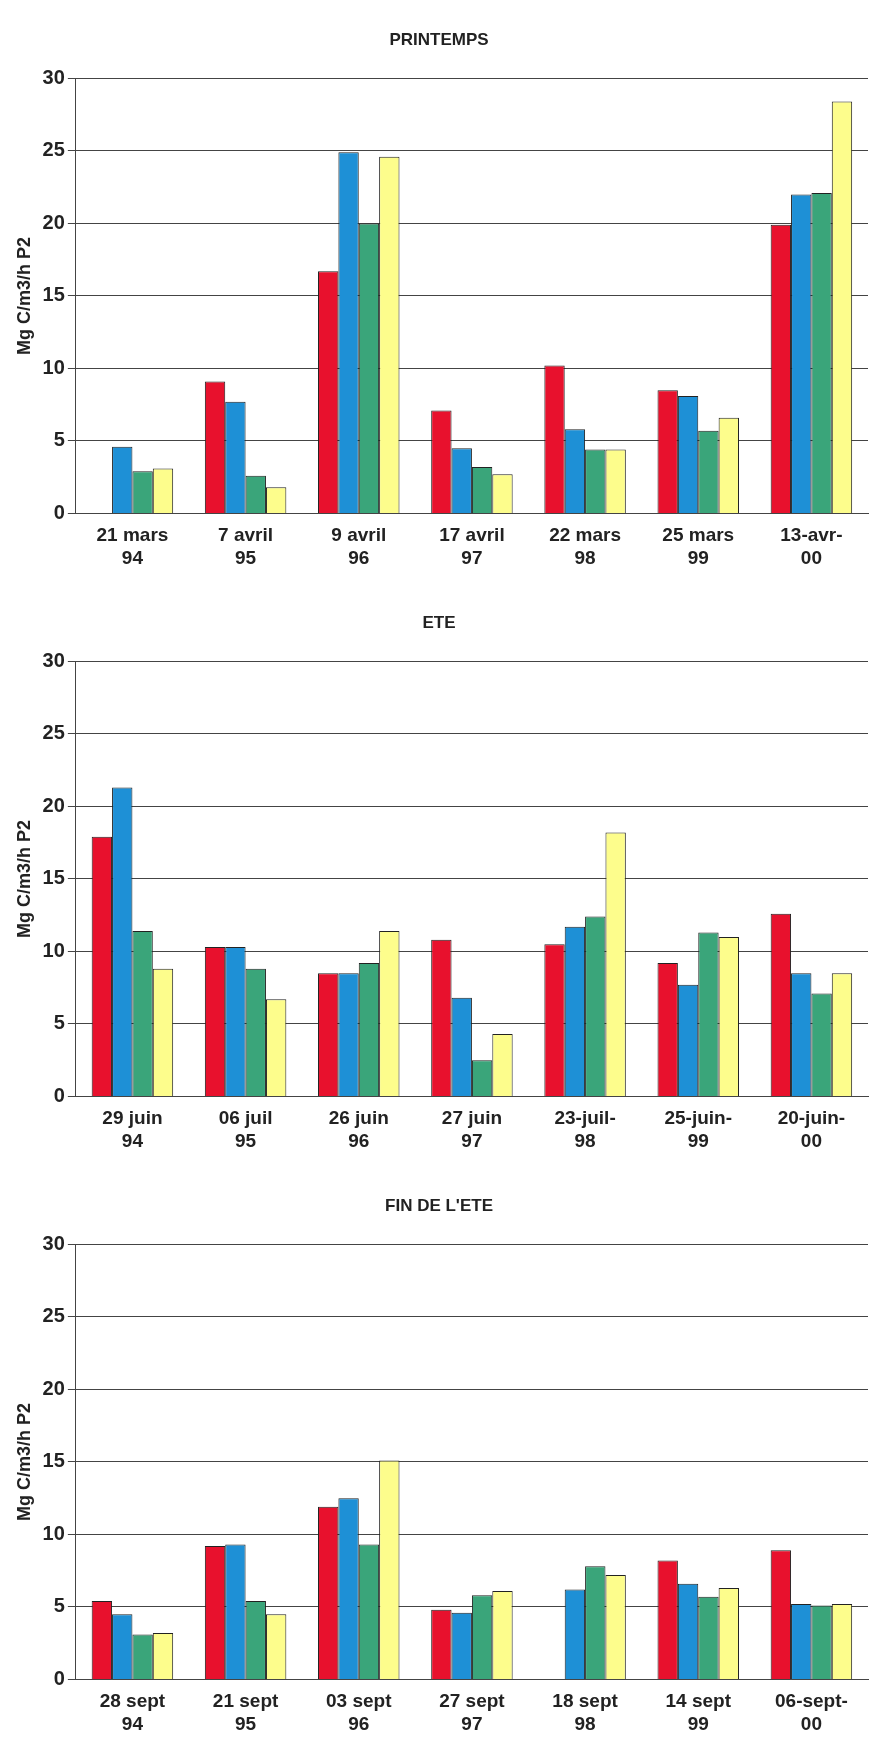  What do you see at coordinates (246, 546) in the screenshot?
I see `x-tick-label: 7 avril 95` at bounding box center [246, 546].